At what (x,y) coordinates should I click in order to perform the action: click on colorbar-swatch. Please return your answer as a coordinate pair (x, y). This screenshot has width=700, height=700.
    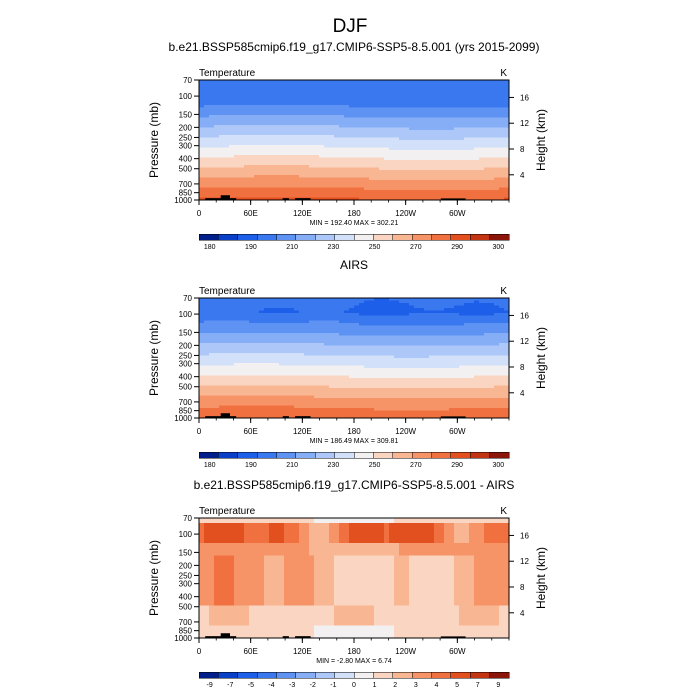
    Looking at the image, I should click on (421, 237).